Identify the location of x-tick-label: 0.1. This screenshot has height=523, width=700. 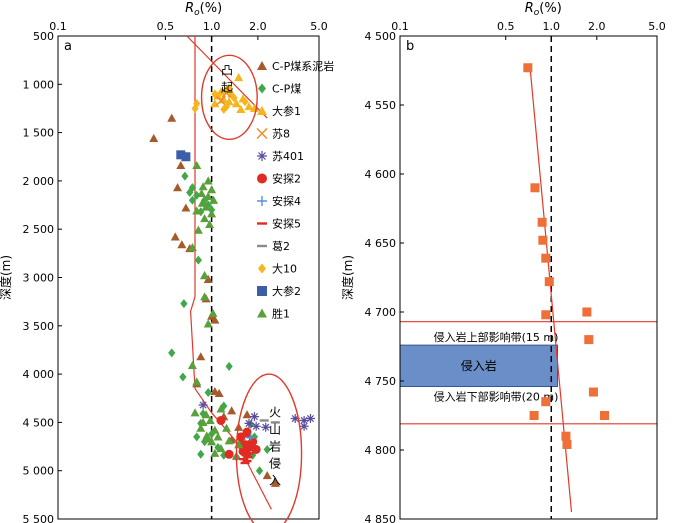
(58, 26).